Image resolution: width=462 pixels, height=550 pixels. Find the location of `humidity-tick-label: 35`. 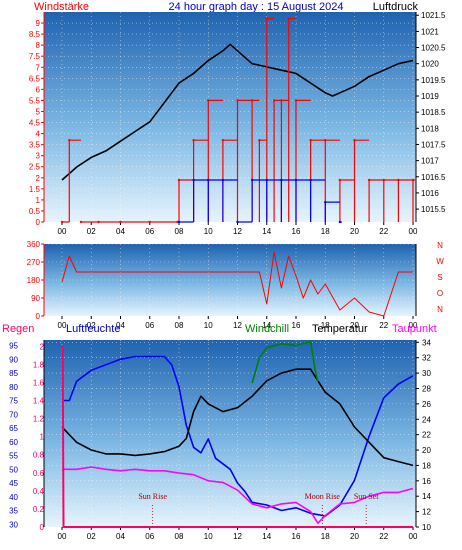

humidity-tick-label: 35 is located at coordinates (13, 511).